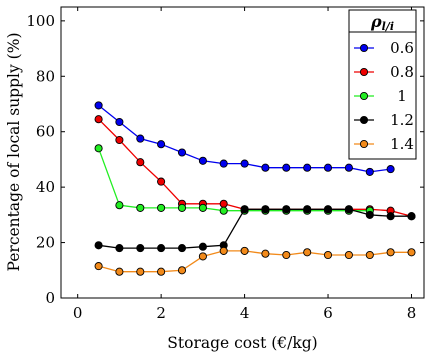 The image size is (428, 355). Describe the element at coordinates (161, 313) in the screenshot. I see `x-tick-label: 2` at that location.